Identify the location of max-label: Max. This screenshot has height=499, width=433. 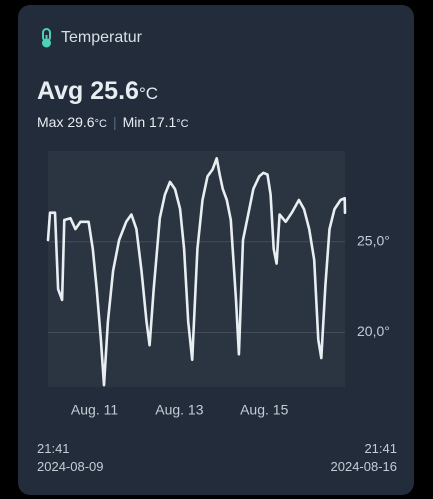
(50, 122).